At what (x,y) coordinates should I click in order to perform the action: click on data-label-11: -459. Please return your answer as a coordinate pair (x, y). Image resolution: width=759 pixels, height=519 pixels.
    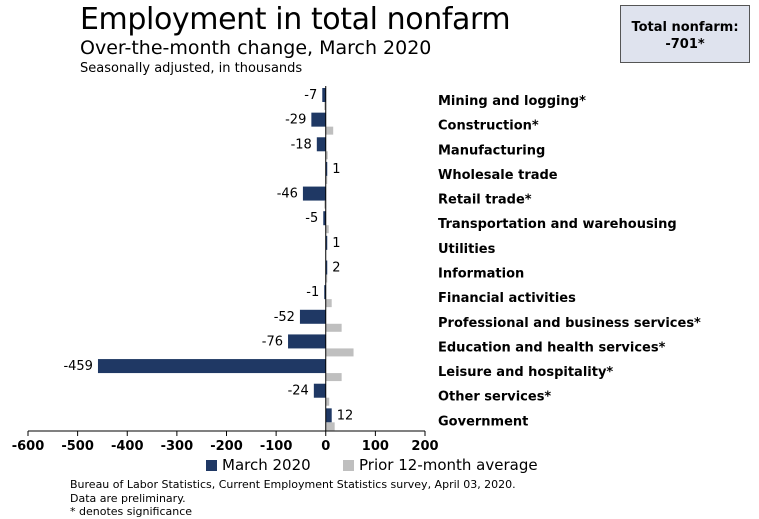
    Looking at the image, I should click on (78, 366).